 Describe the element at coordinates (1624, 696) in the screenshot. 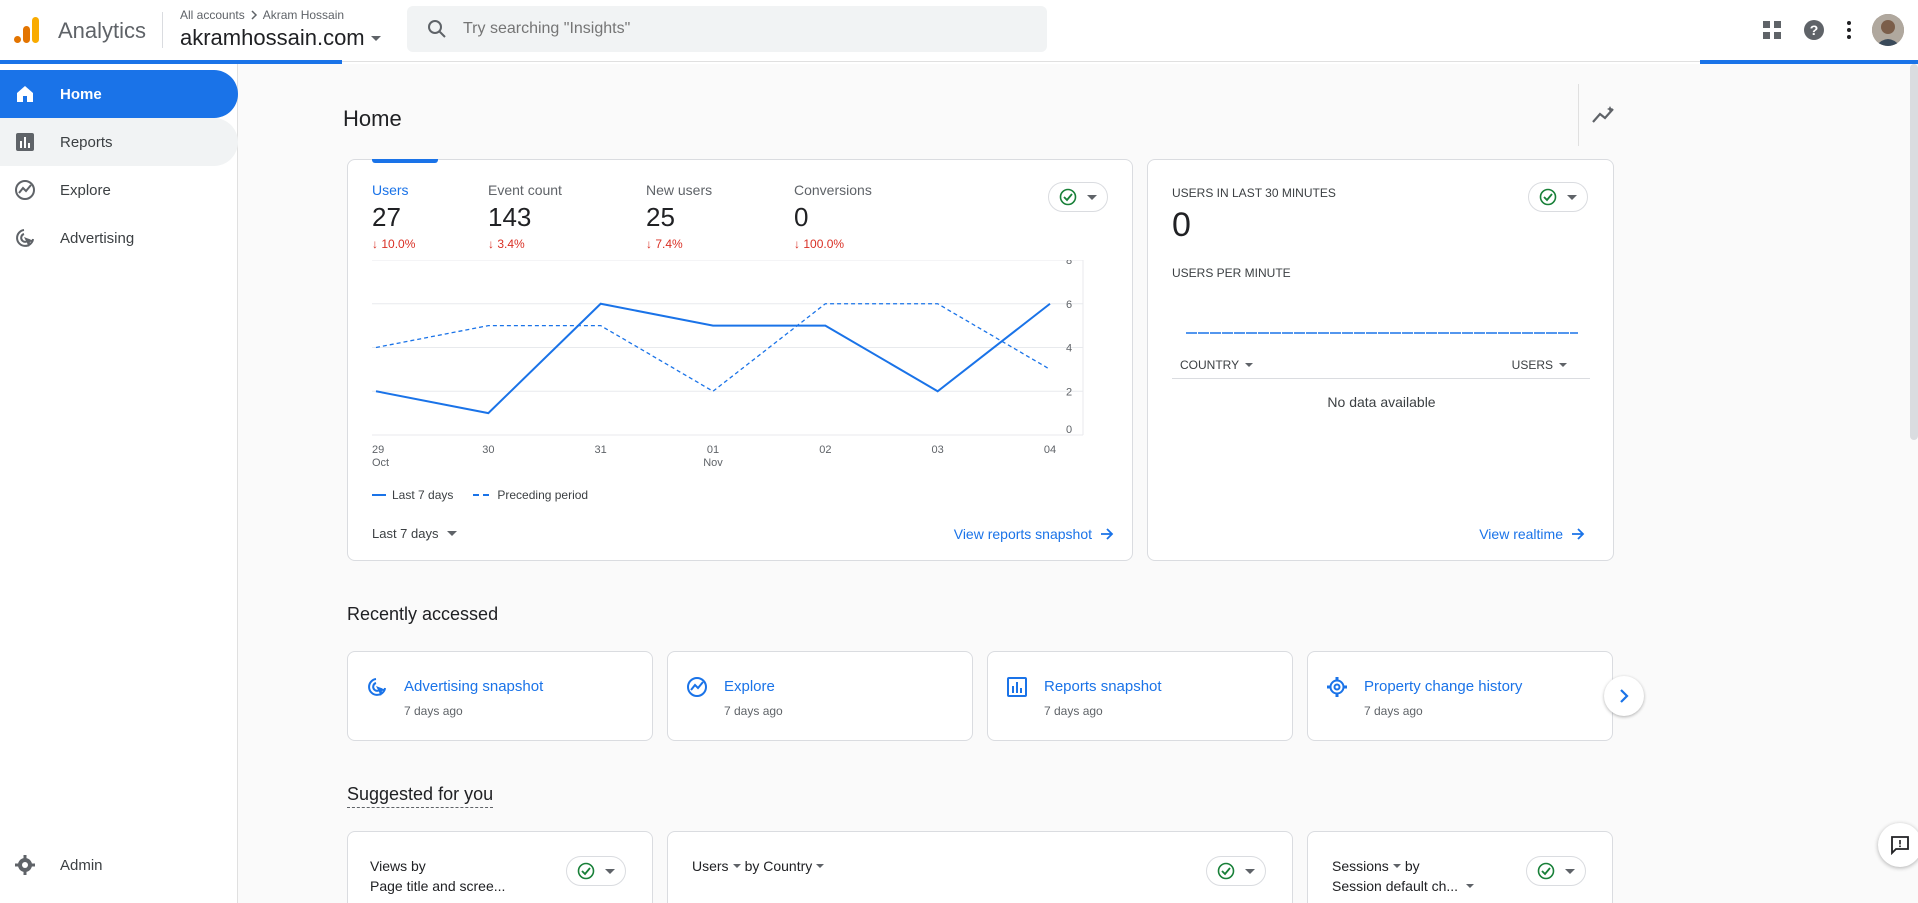

I see `recent-next-button` at that location.